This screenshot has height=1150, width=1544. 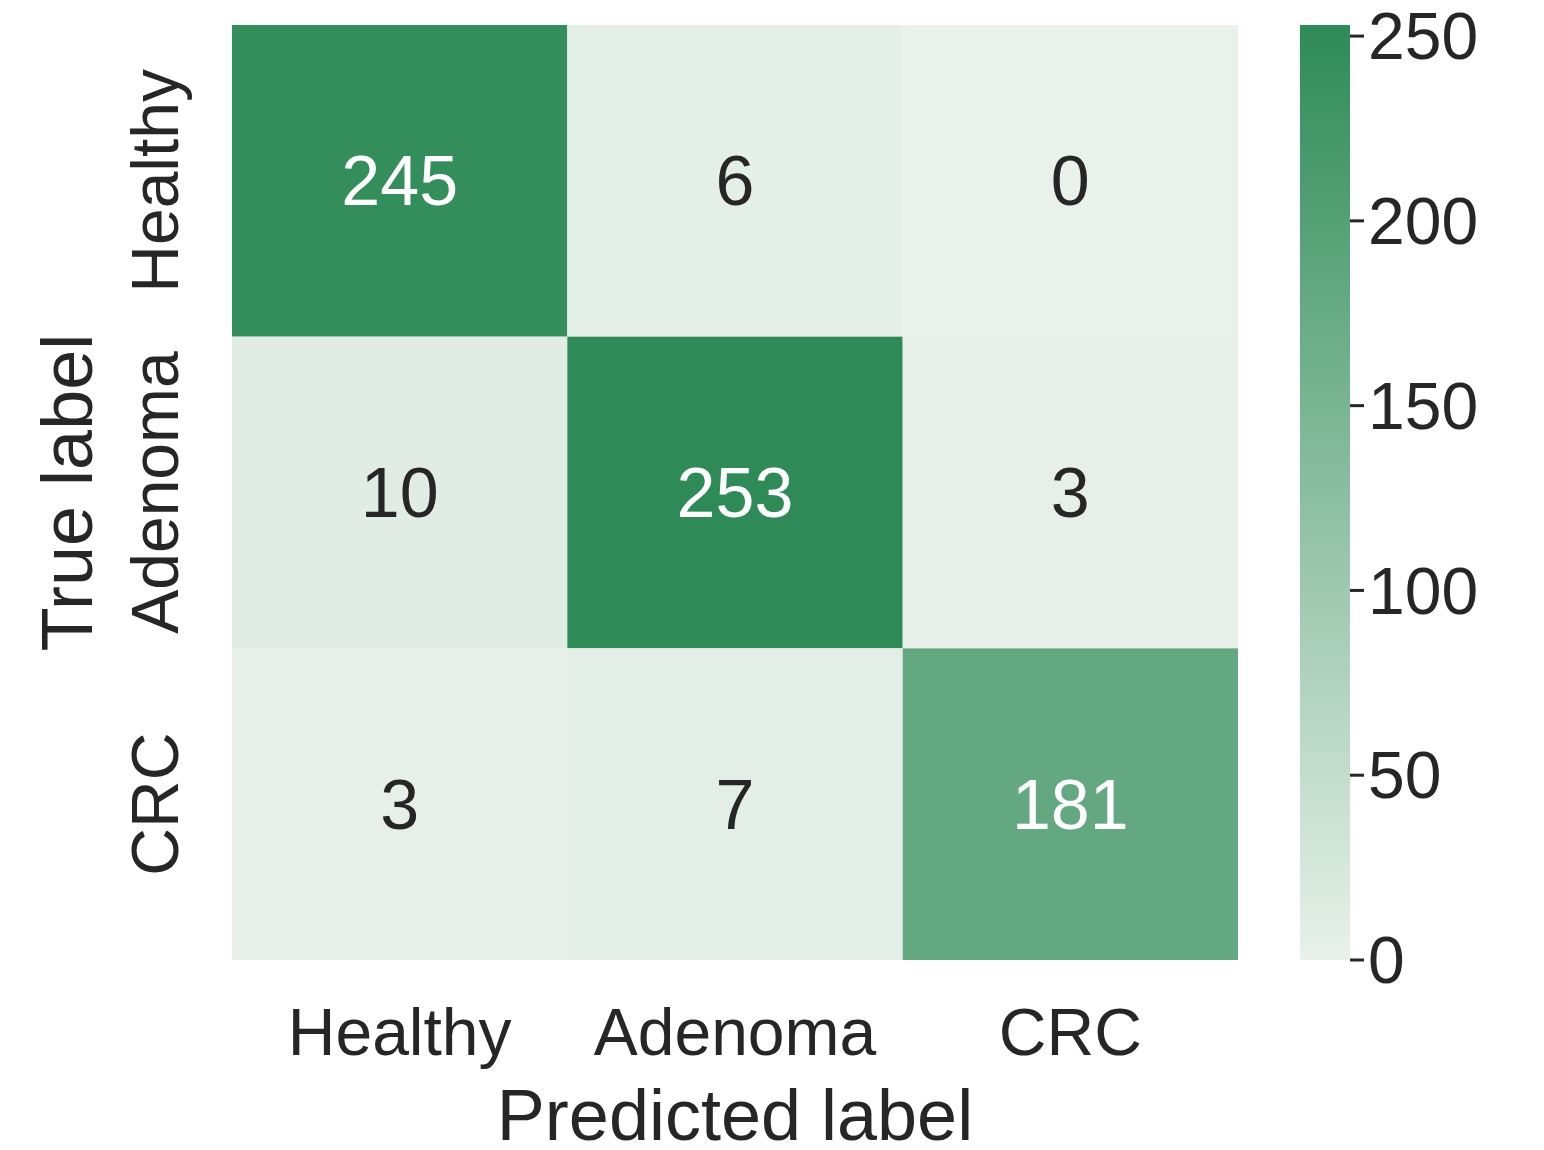 What do you see at coordinates (1070, 1032) in the screenshot?
I see `x-tick-label: CRC` at bounding box center [1070, 1032].